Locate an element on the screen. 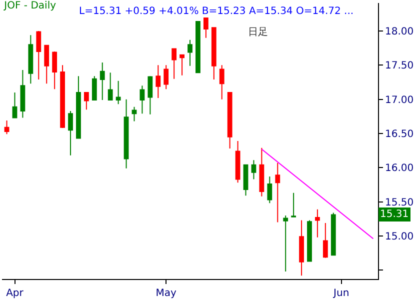 The width and height of the screenshot is (418, 301). x-tick-label: Jun is located at coordinates (341, 293).